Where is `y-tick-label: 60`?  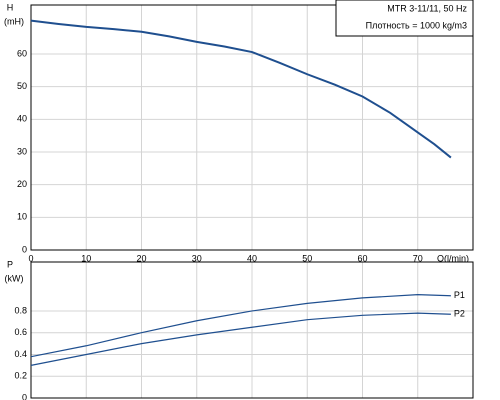 y-tick-label: 60 is located at coordinates (22, 53).